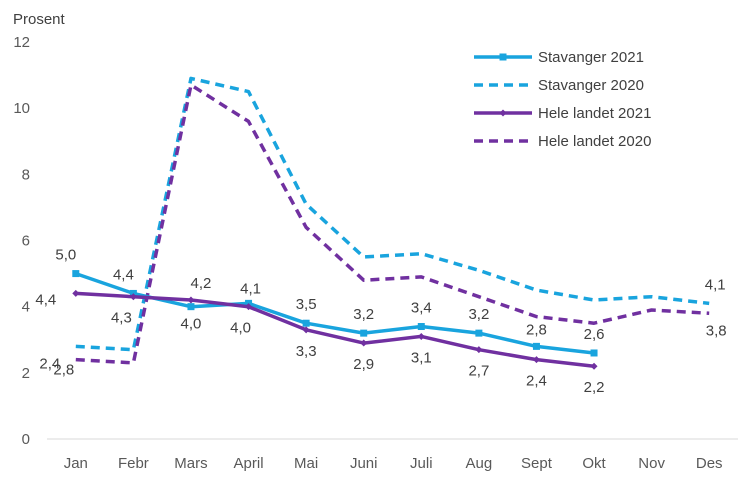 This screenshot has width=750, height=481. I want to click on data-label: 3,8, so click(716, 330).